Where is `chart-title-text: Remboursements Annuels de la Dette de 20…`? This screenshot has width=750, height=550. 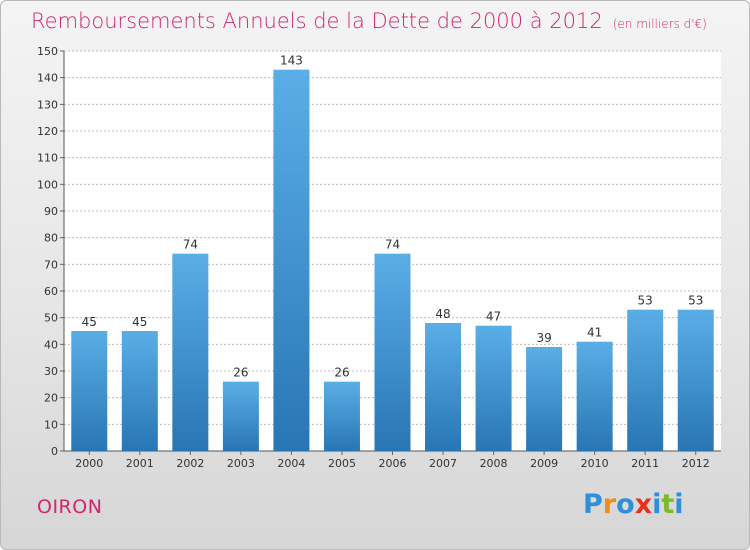 chart-title-text: Remboursements Annuels de la Dette de 20… is located at coordinates (317, 21).